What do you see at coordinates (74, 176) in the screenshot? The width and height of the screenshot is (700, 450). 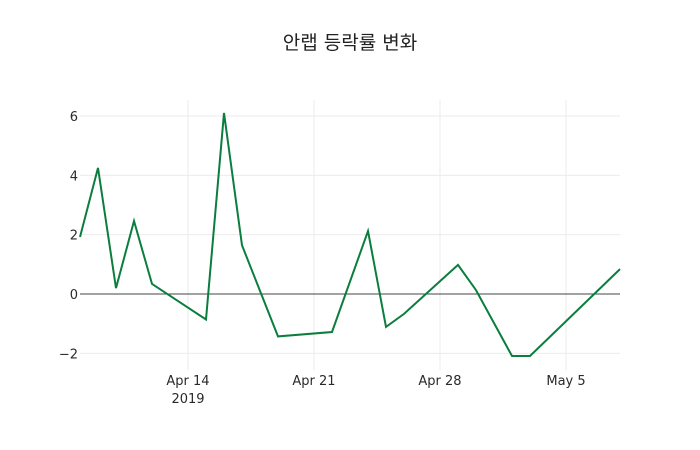 I see `y-tick-label: 4` at bounding box center [74, 176].